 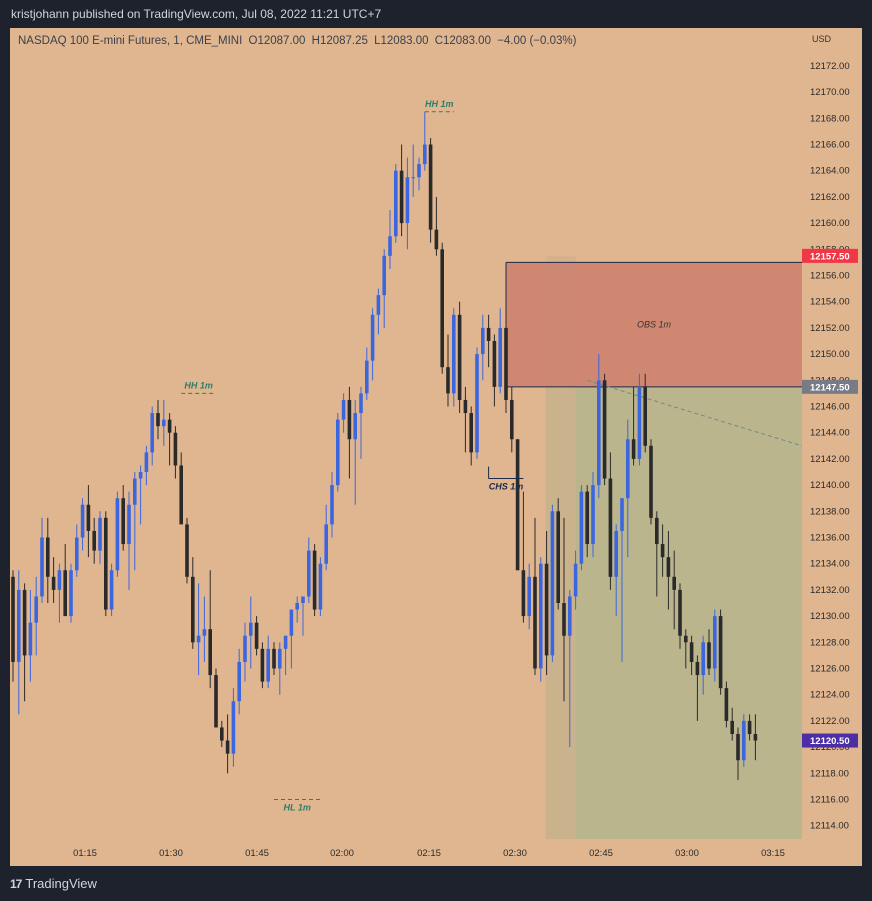 What do you see at coordinates (654, 325) in the screenshot?
I see `obs-zone-label: OBS 1m` at bounding box center [654, 325].